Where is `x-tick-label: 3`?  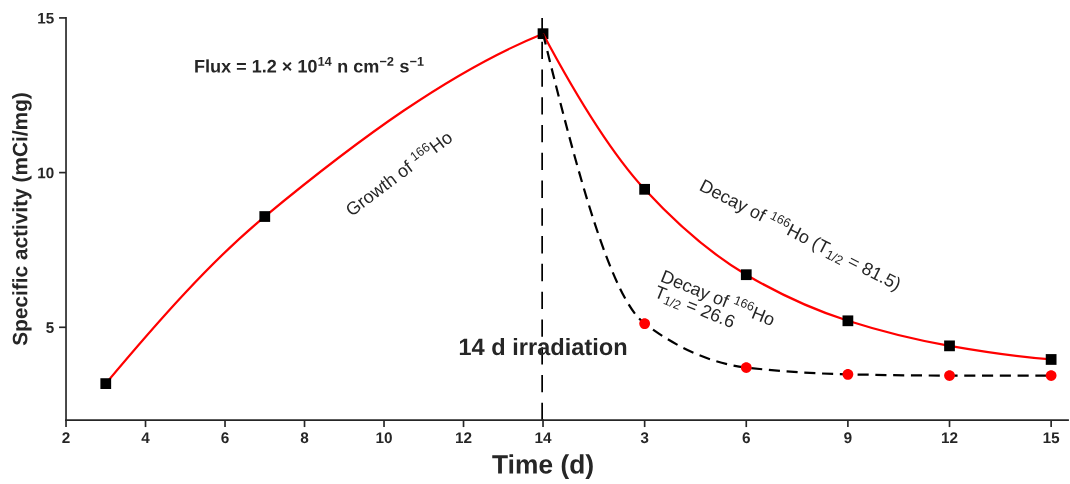
x-tick-label: 3 is located at coordinates (644, 438).